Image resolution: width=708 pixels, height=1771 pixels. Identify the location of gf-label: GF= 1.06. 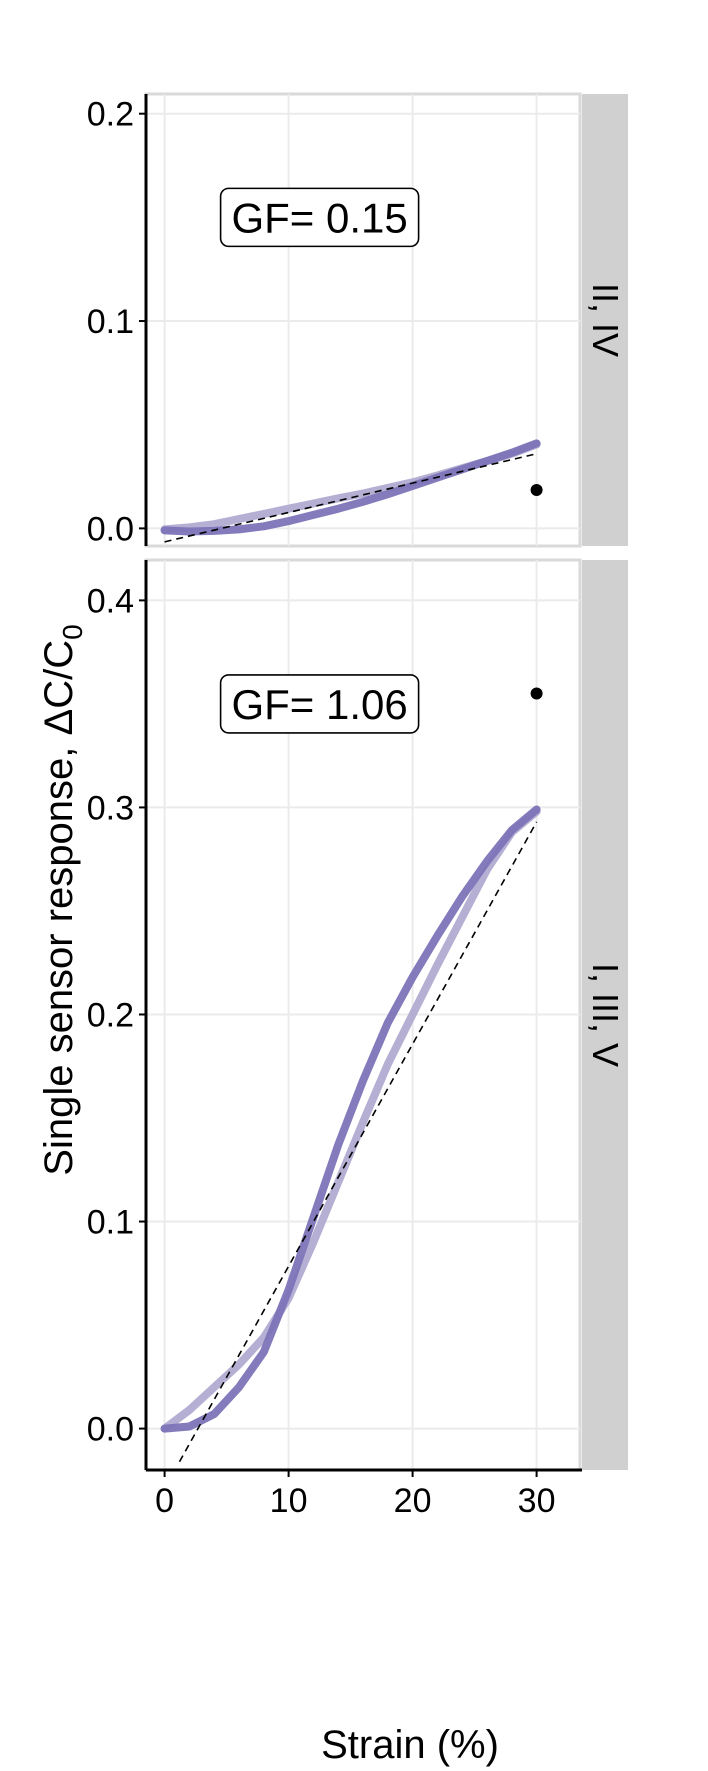
(319, 704).